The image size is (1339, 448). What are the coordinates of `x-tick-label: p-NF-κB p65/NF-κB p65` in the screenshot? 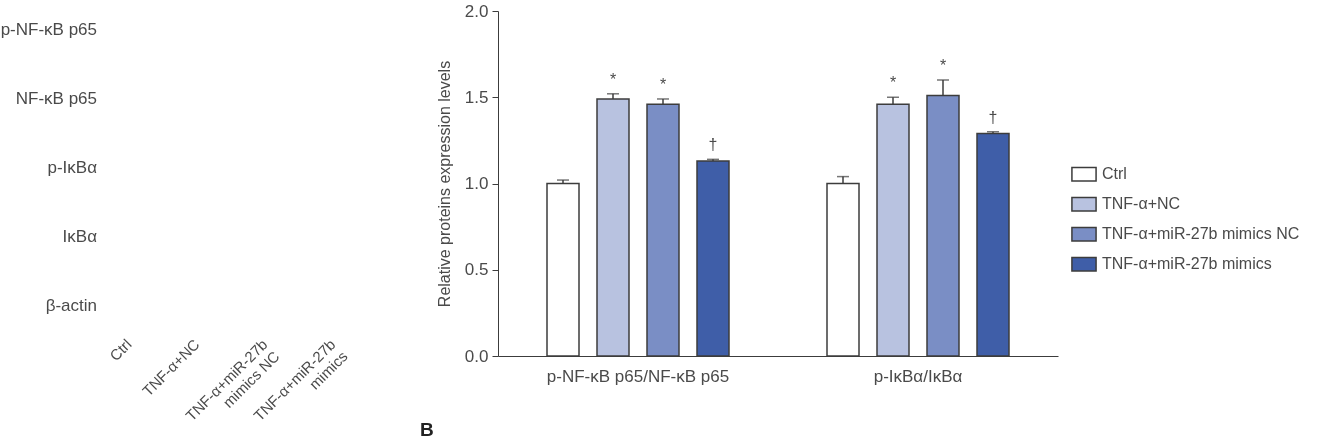 It's located at (638, 376).